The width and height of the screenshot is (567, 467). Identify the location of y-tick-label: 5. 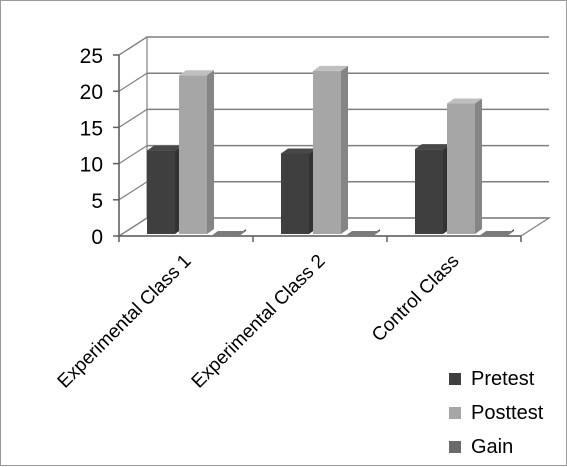
(97, 201).